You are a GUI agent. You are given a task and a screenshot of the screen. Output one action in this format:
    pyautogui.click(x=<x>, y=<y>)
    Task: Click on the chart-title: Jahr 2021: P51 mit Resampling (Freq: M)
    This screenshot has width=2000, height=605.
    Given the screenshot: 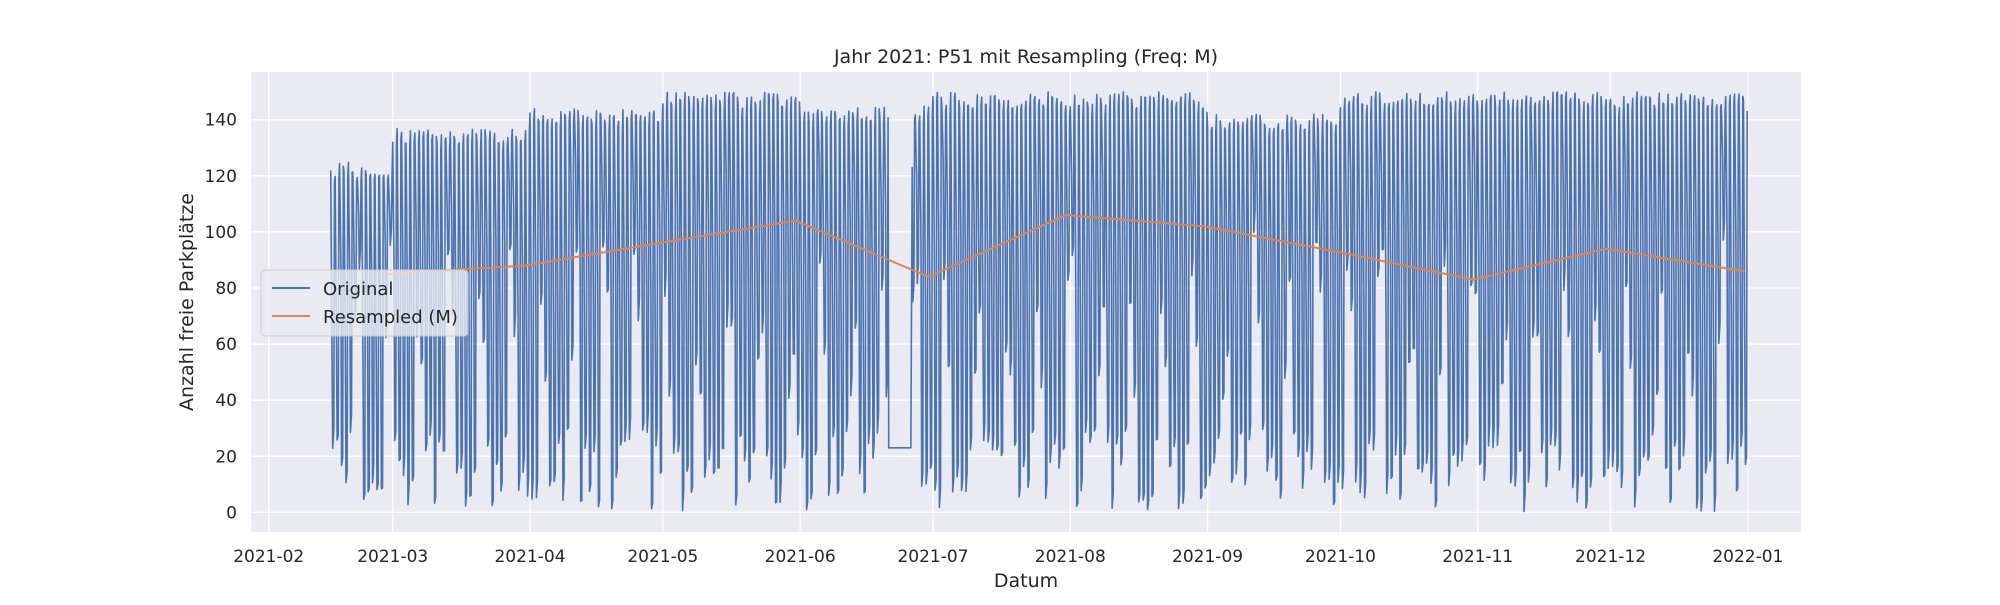 What is the action you would take?
    pyautogui.click(x=1025, y=57)
    